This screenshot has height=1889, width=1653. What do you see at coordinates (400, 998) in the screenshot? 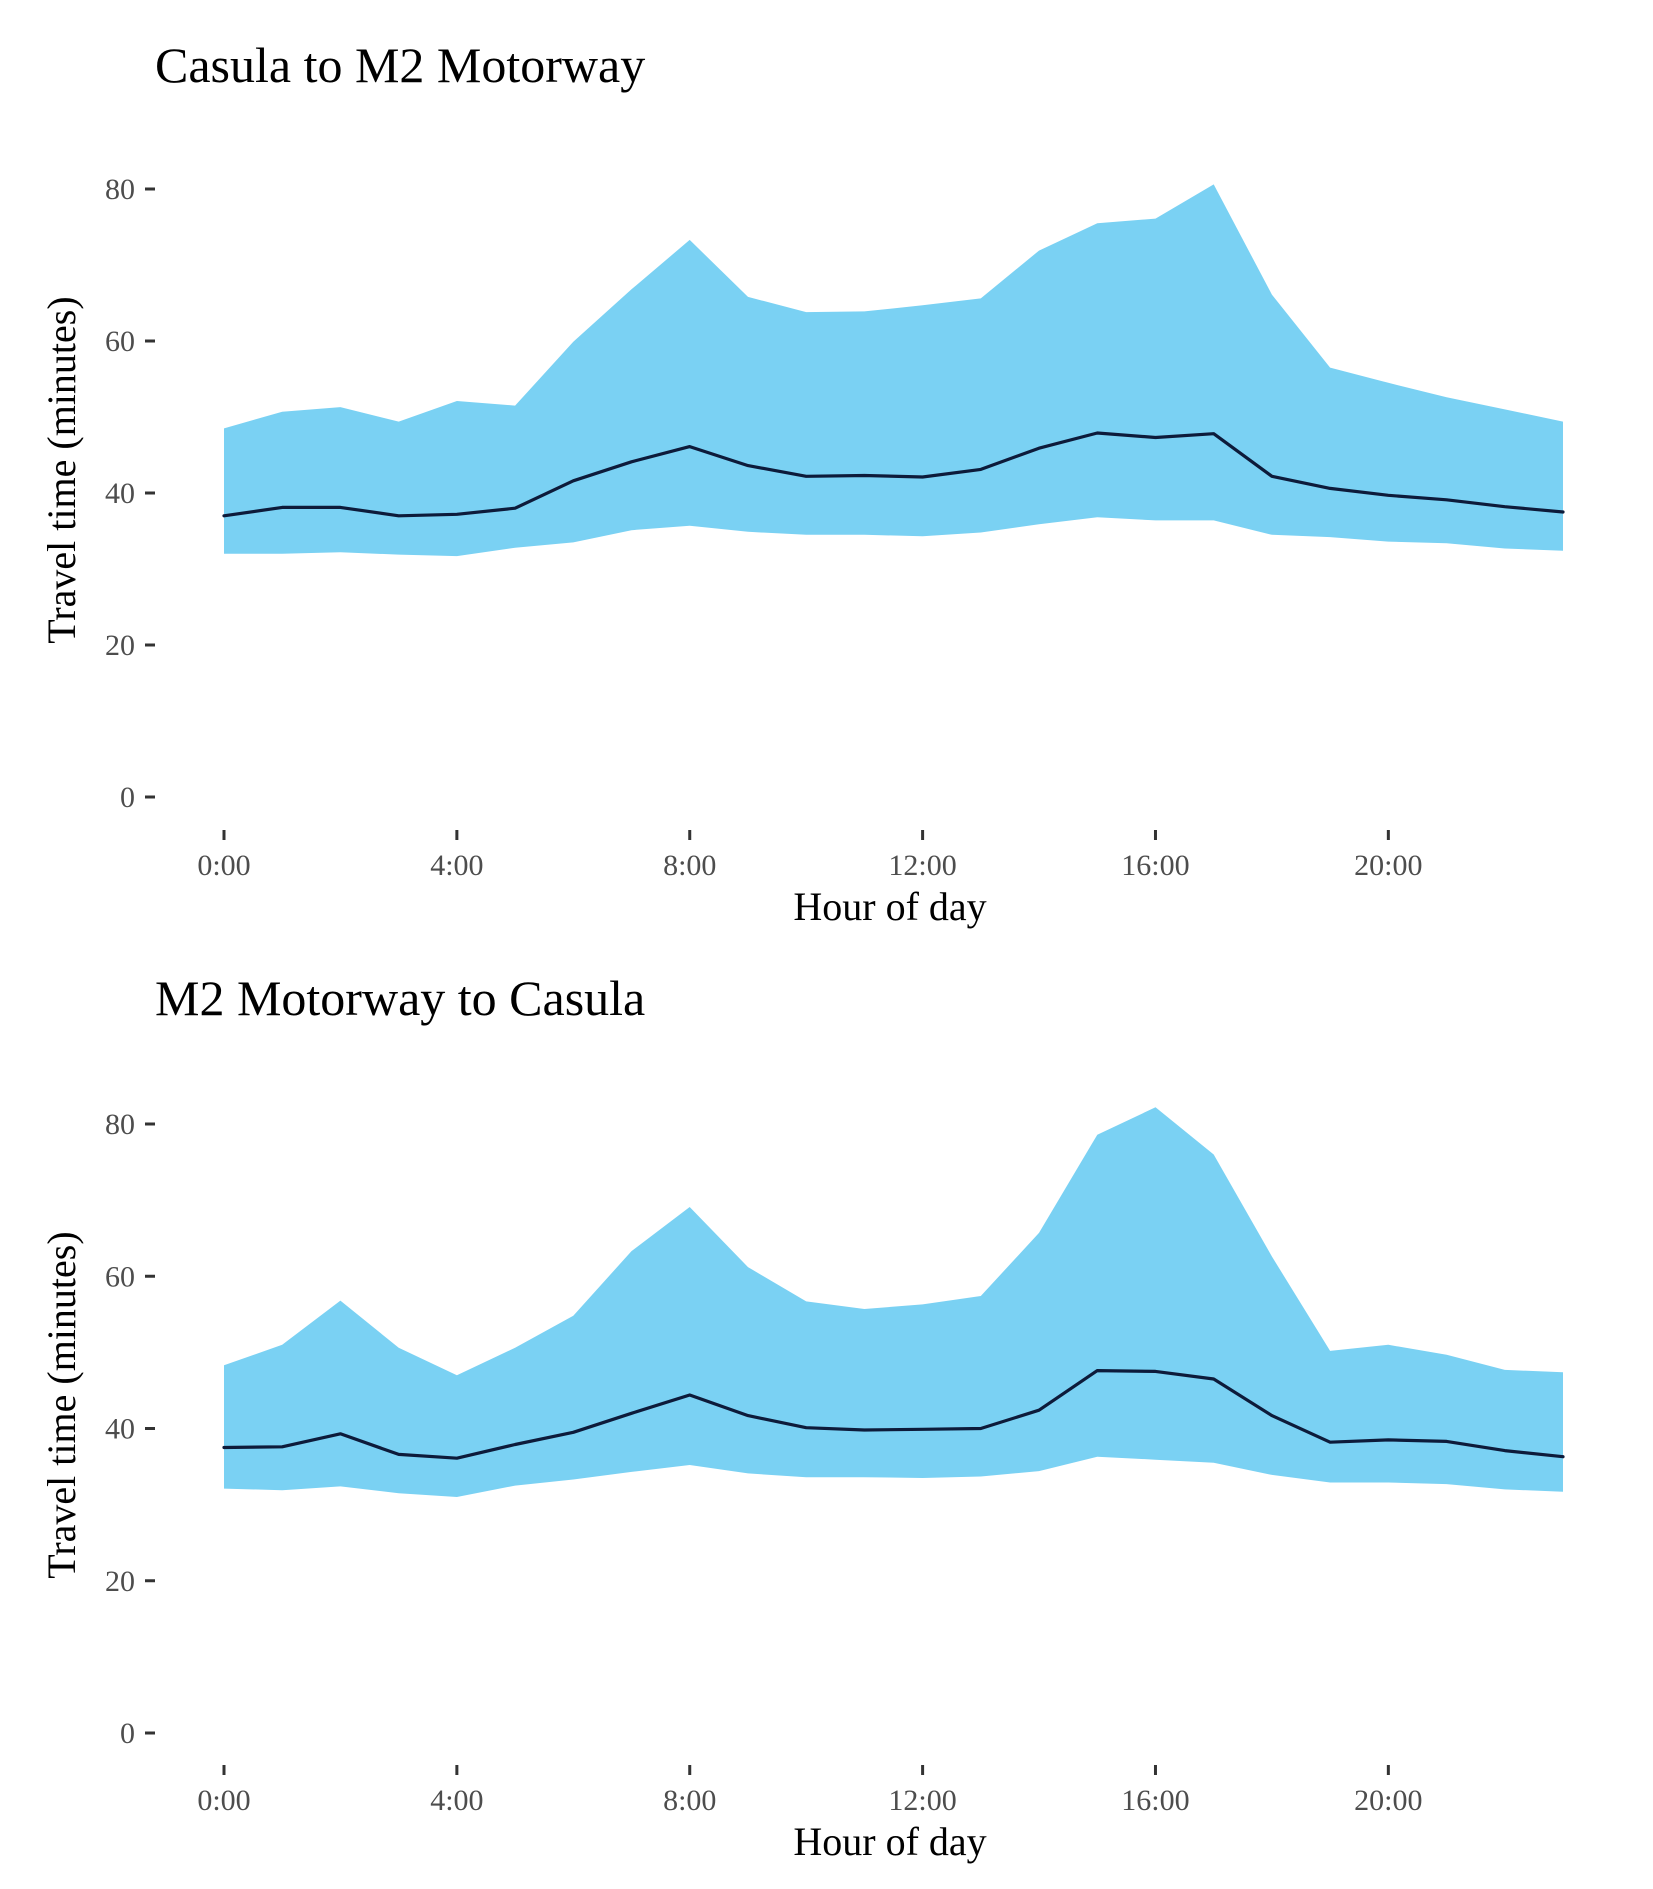
I see `chart-title: M2 Motorway to Casula` at bounding box center [400, 998].